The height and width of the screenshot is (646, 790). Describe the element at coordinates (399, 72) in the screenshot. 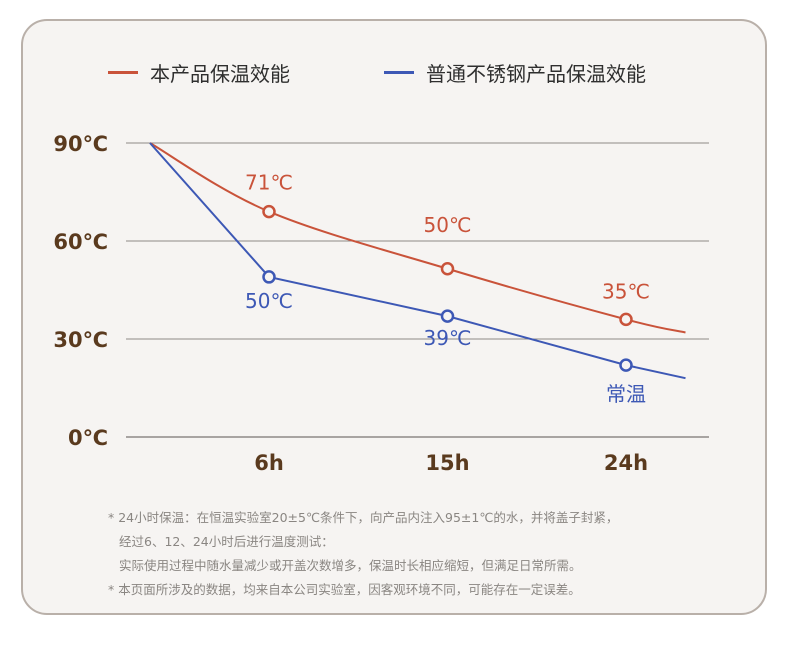

I see `legend-swatch-steel` at that location.